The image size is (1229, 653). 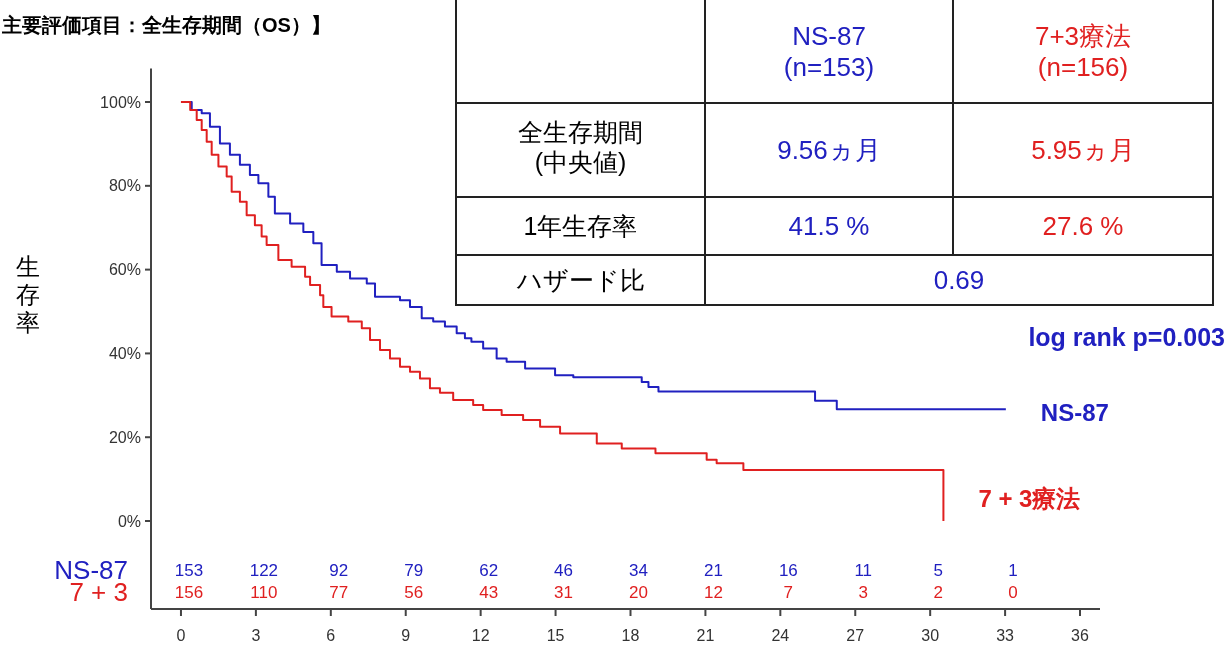 I want to click on text: 34, so click(x=638, y=570).